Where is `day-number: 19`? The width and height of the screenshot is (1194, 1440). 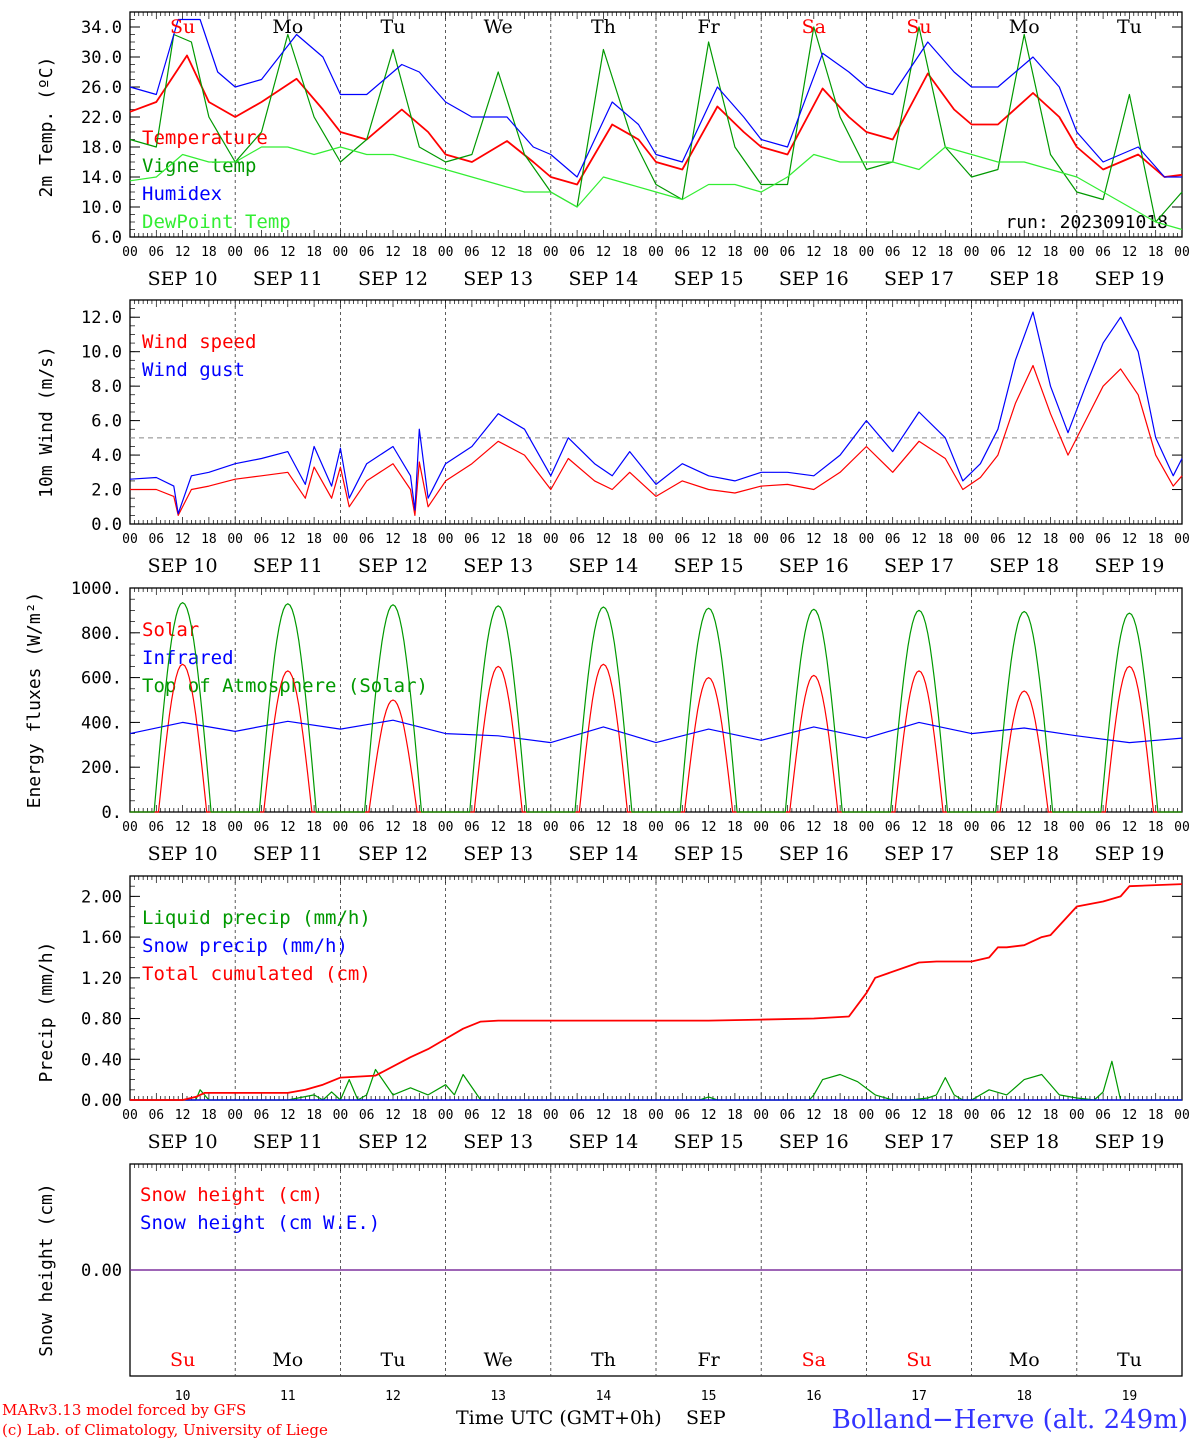
day-number: 19 is located at coordinates (1130, 1396).